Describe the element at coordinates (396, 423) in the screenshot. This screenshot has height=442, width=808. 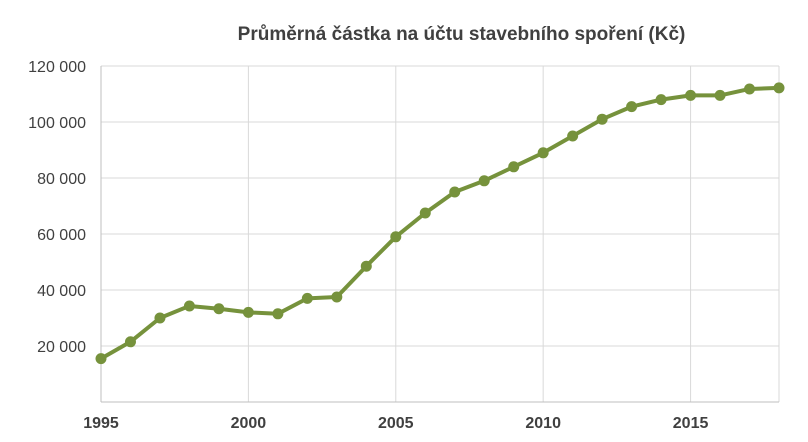
I see `x-tick-label: 2005` at that location.